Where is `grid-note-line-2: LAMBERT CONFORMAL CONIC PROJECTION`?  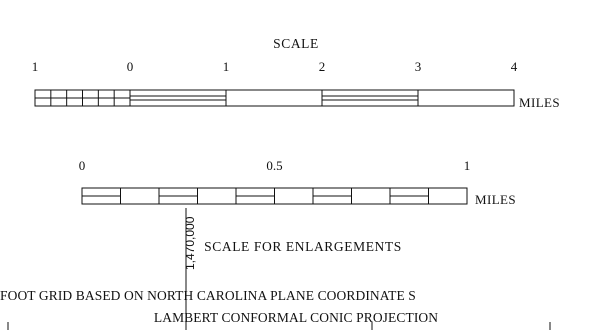
grid-note-line-2: LAMBERT CONFORMAL CONIC PROJECTION is located at coordinates (296, 317).